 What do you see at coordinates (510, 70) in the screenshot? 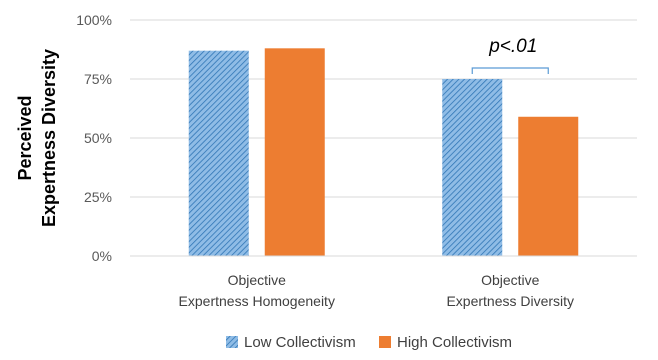
I see `significance-bracket` at bounding box center [510, 70].